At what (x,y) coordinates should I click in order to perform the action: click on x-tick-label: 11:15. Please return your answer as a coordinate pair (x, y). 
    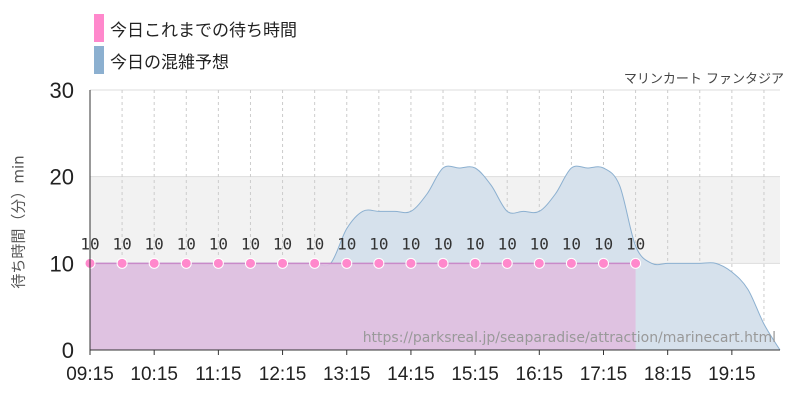
    Looking at the image, I should click on (218, 374).